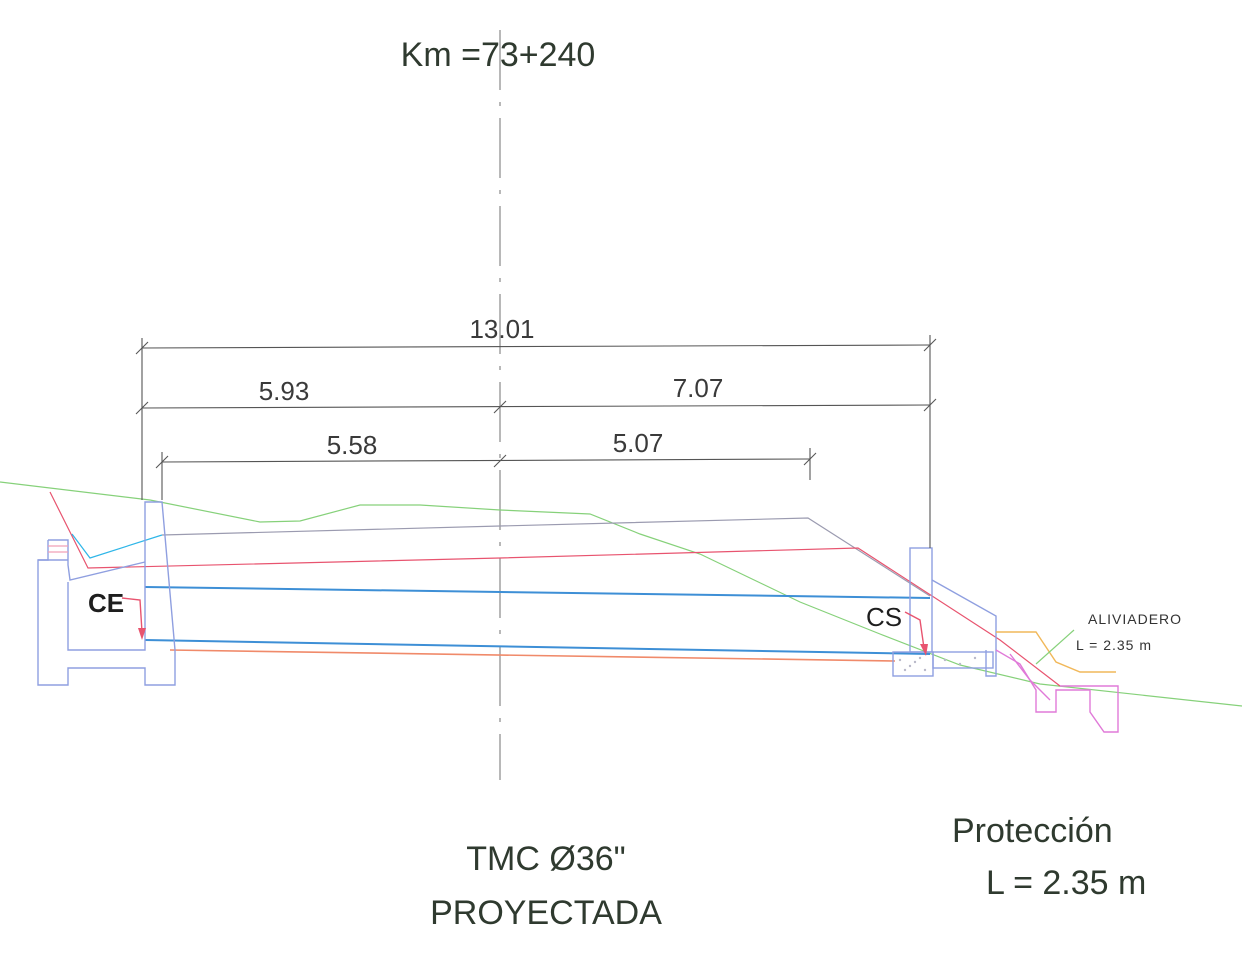 The image size is (1242, 956). Describe the element at coordinates (638, 443) in the screenshot. I see `dim-right-lower: 5.07` at that location.